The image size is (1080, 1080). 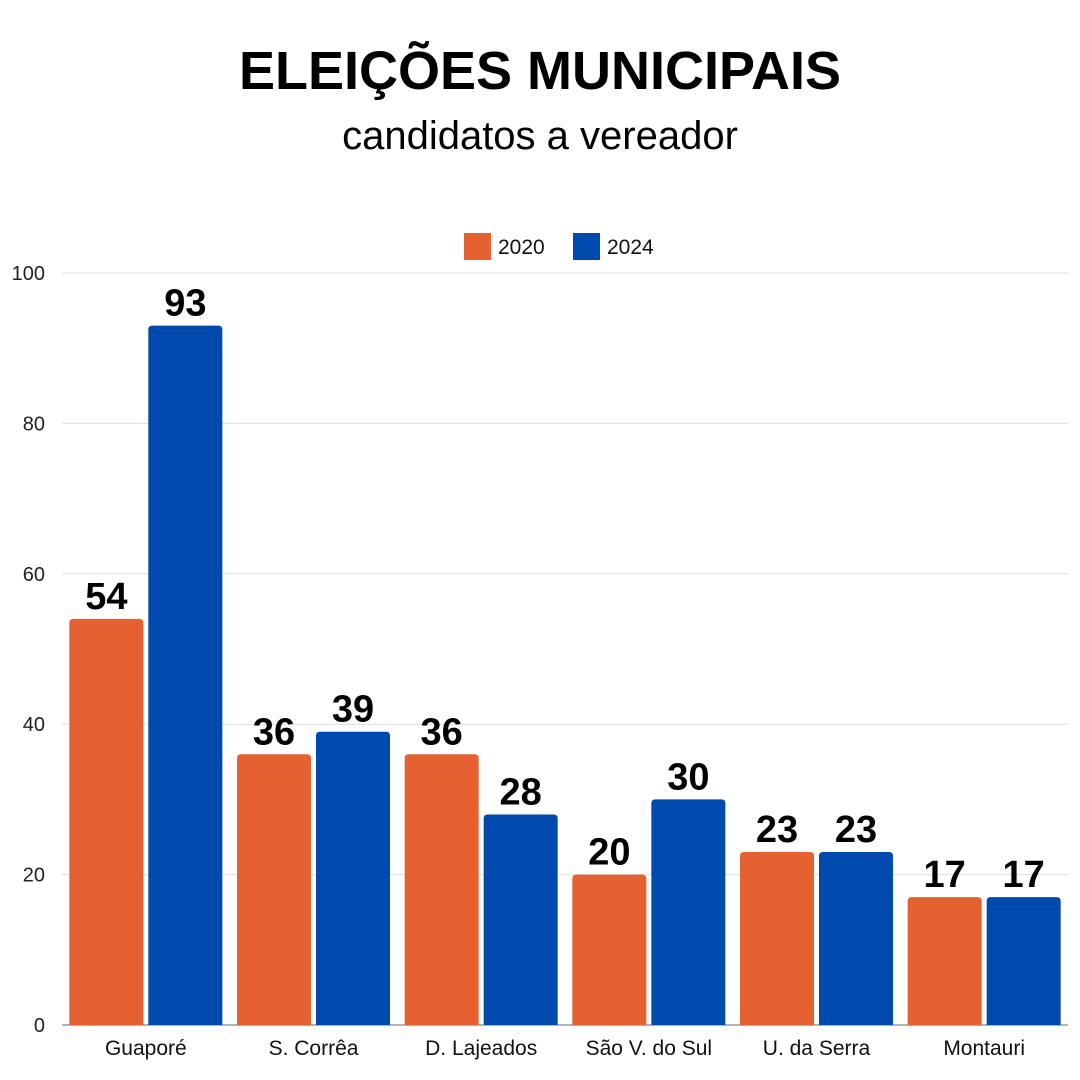 I want to click on y-tick-label: 0, so click(x=39, y=1026).